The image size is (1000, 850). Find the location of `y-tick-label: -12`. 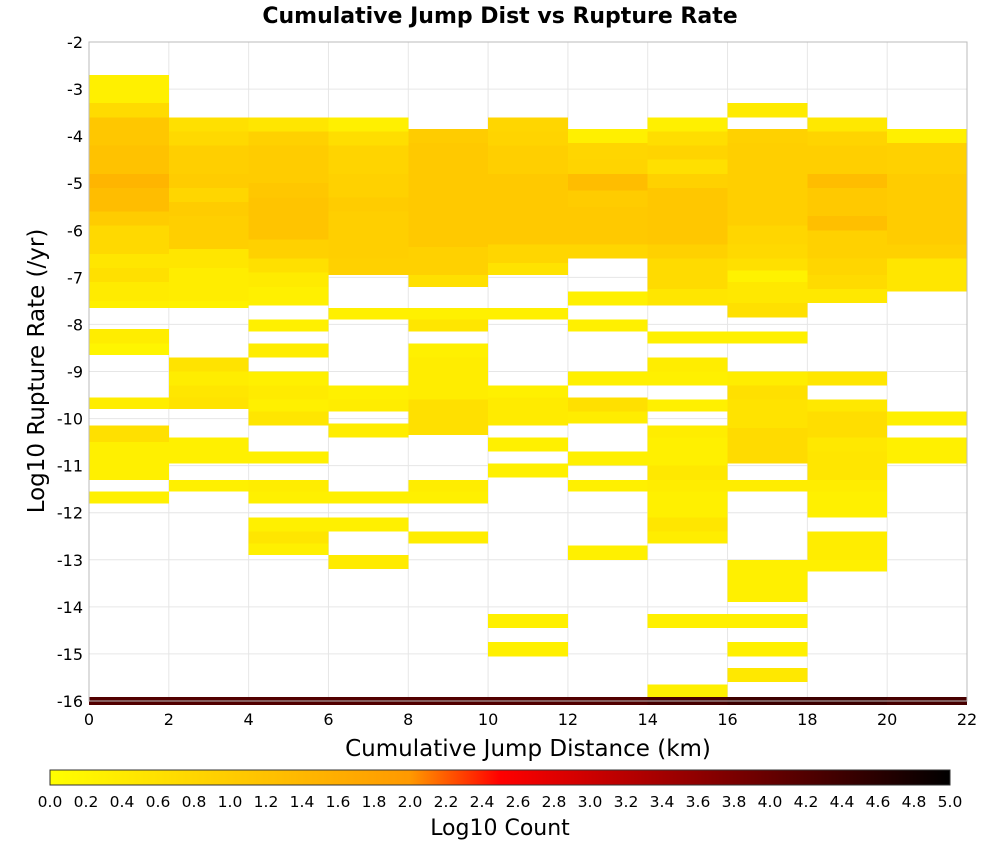

y-tick-label: -12 is located at coordinates (70, 513).